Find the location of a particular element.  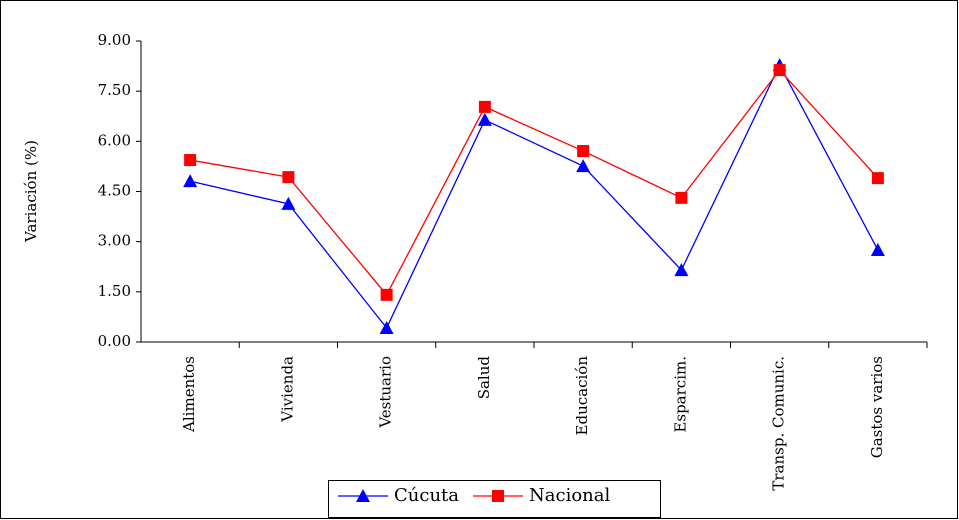

x-tick-label: Vivienda is located at coordinates (287, 389).